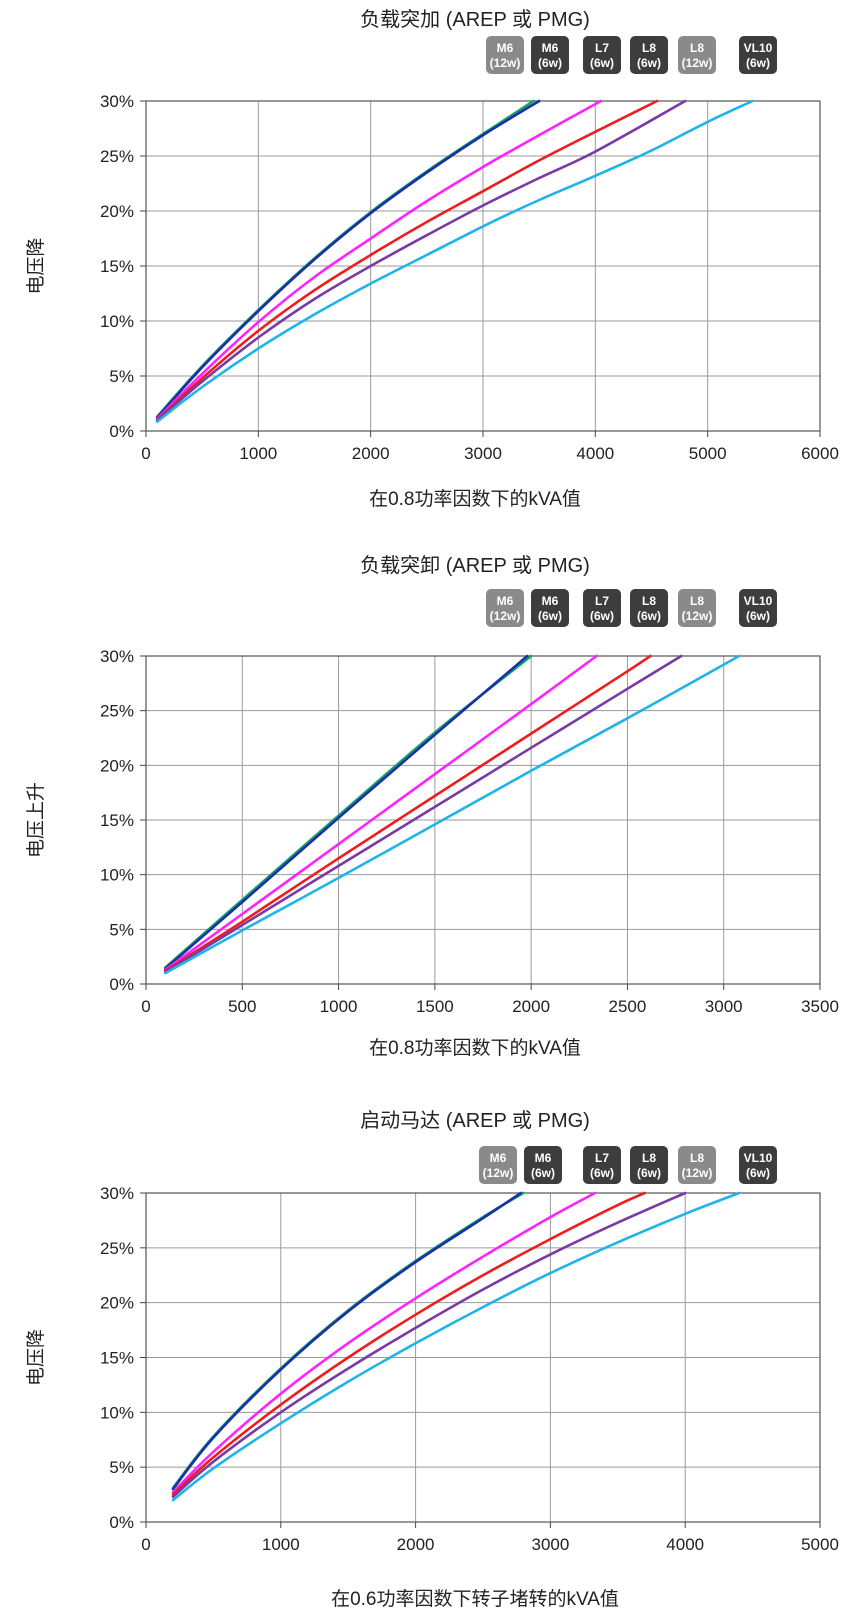 The width and height of the screenshot is (862, 1618). What do you see at coordinates (475, 1048) in the screenshot?
I see `x-axis-label: 在0.8功率因数下的kVA值` at bounding box center [475, 1048].